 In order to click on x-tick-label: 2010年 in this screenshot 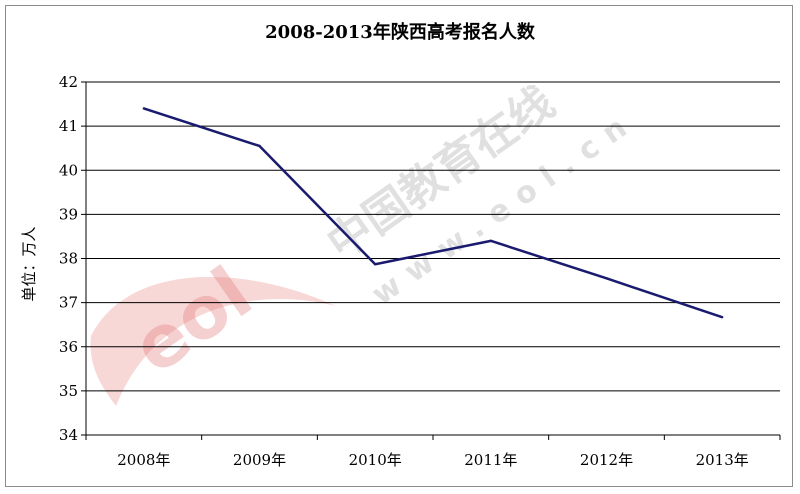, I will do `click(375, 460)`.